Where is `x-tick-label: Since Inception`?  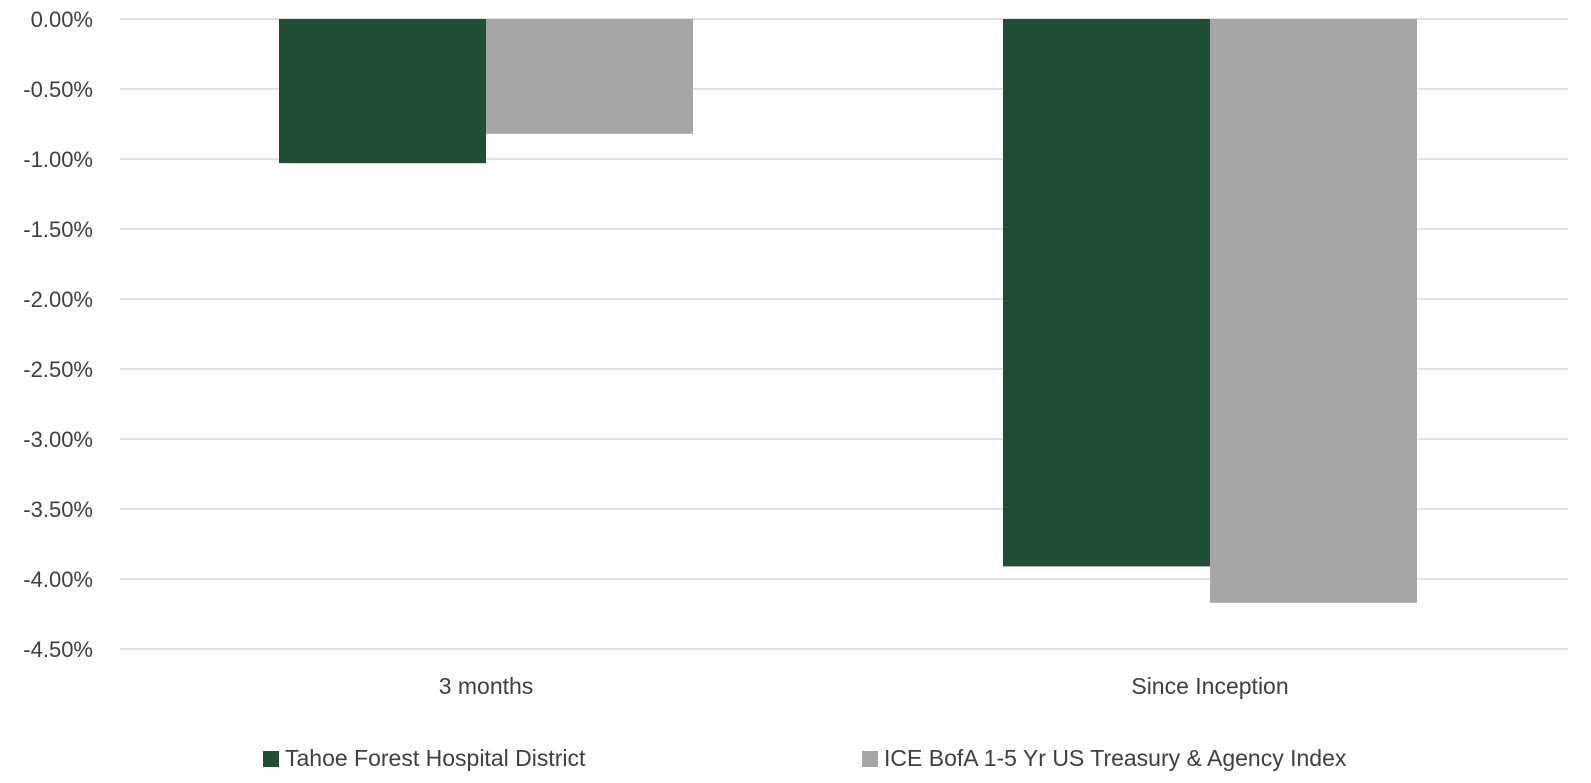 x-tick-label: Since Inception is located at coordinates (1209, 686).